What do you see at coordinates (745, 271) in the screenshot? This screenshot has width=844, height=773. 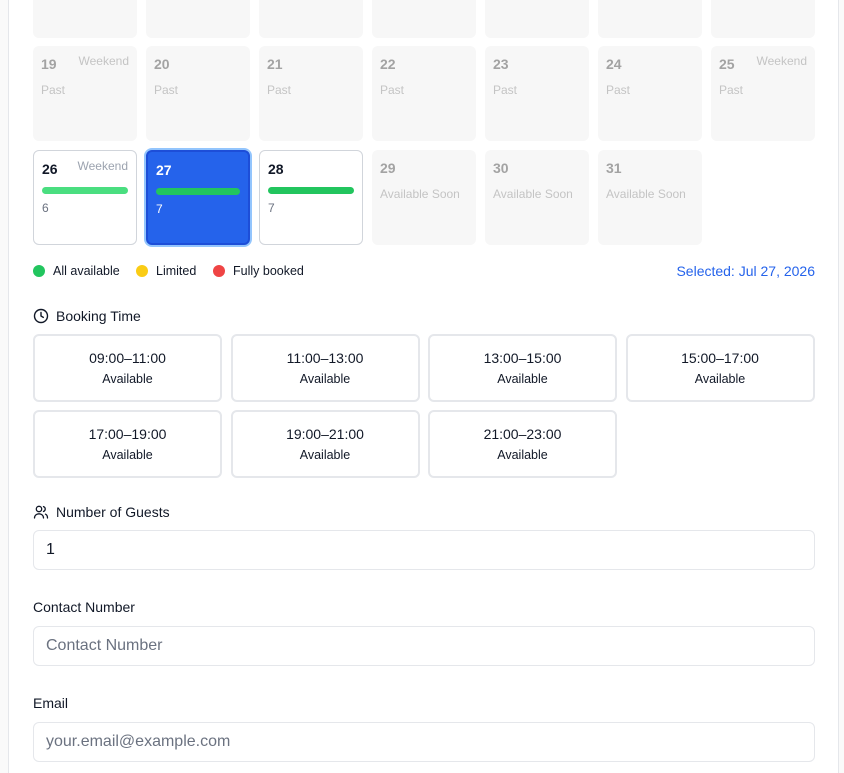 I see `selected-date: Selected: Jul 27, 2026` at bounding box center [745, 271].